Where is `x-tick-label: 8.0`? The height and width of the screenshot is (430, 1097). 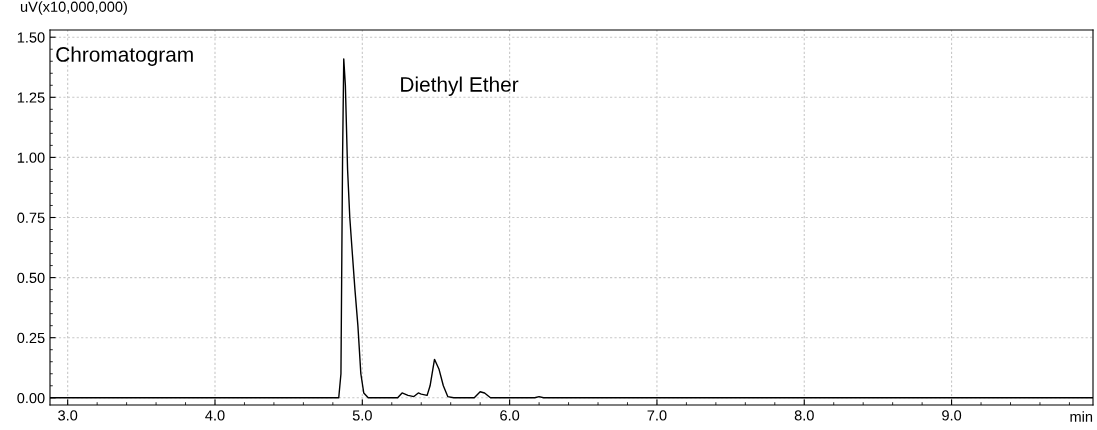
x-tick-label: 8.0 is located at coordinates (804, 415).